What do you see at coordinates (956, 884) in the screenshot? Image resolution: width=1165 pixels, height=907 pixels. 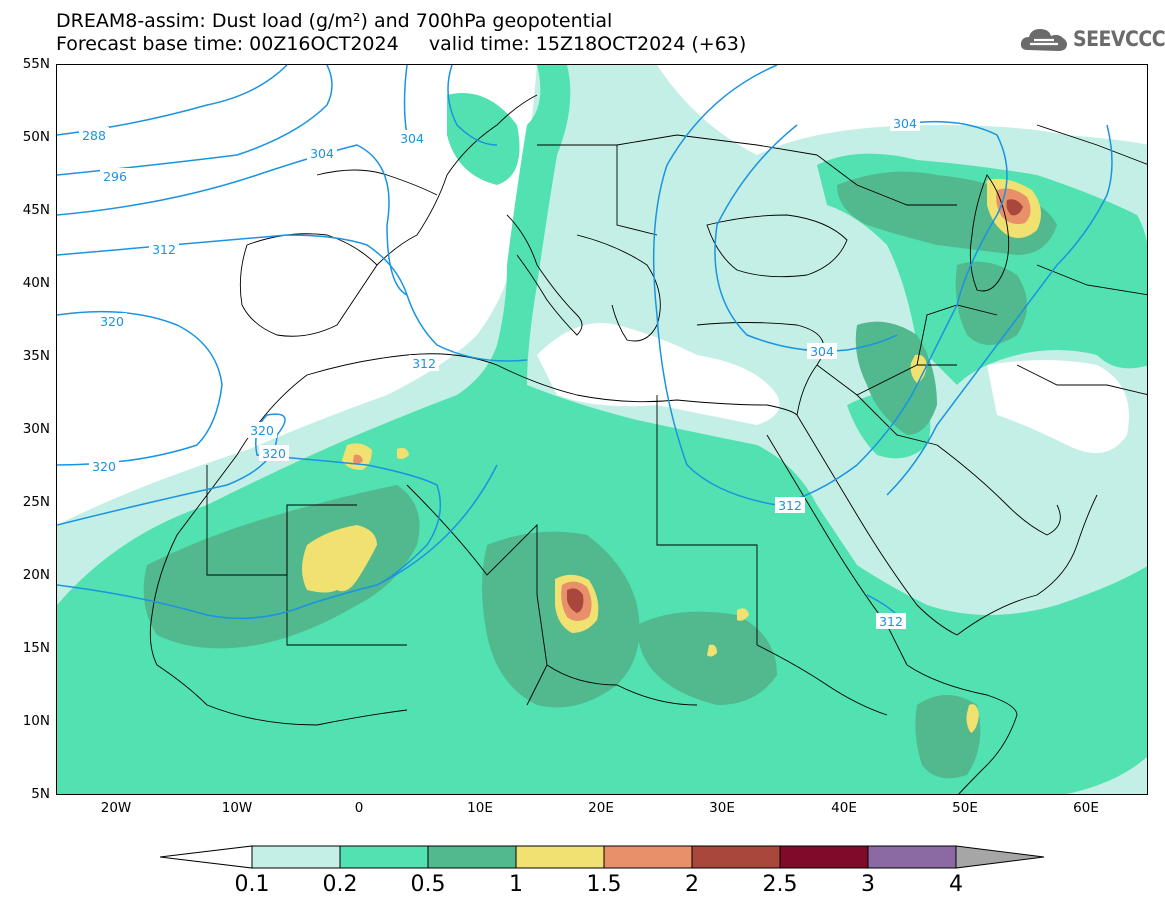 I see `colorbar-tick: 4` at bounding box center [956, 884].